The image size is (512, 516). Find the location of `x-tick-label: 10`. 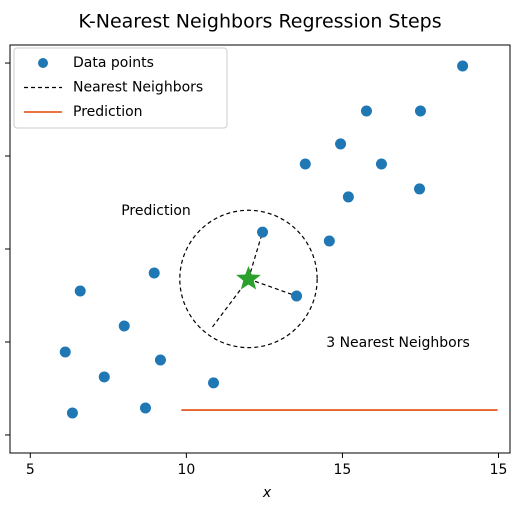

x-tick-label: 10 is located at coordinates (186, 470).